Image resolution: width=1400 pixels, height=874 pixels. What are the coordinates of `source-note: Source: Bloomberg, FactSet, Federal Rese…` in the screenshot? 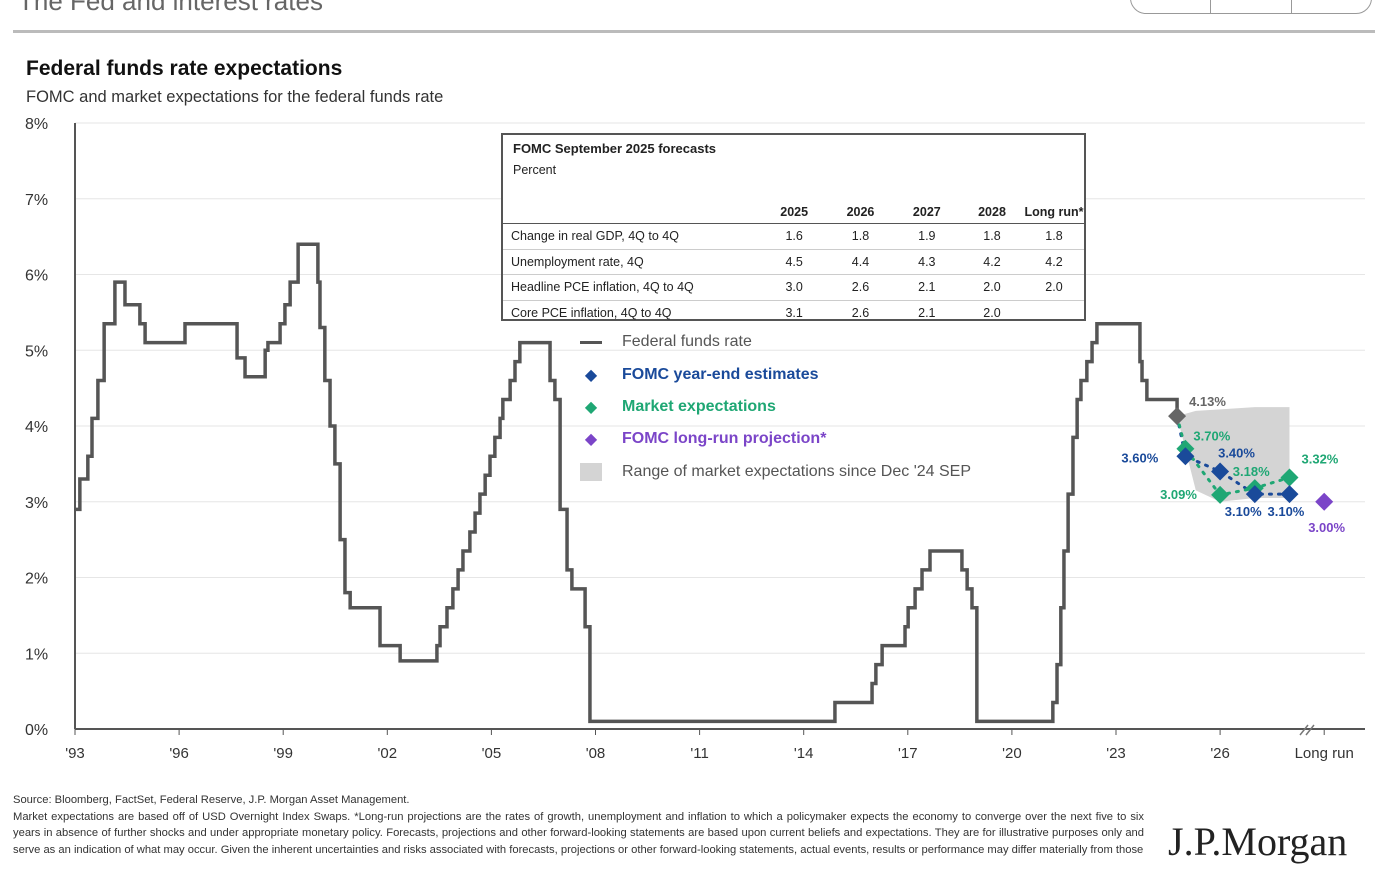 It's located at (211, 800).